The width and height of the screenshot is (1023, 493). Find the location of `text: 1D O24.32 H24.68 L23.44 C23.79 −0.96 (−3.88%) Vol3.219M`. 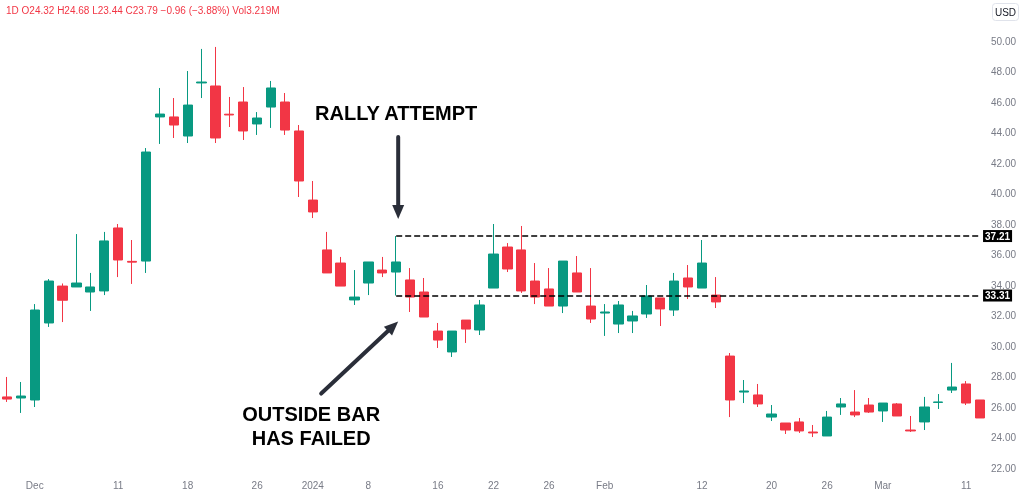

text: 1D O24.32 H24.68 L23.44 C23.79 −0.96 (−3.88%) Vol3.219M is located at coordinates (143, 10).